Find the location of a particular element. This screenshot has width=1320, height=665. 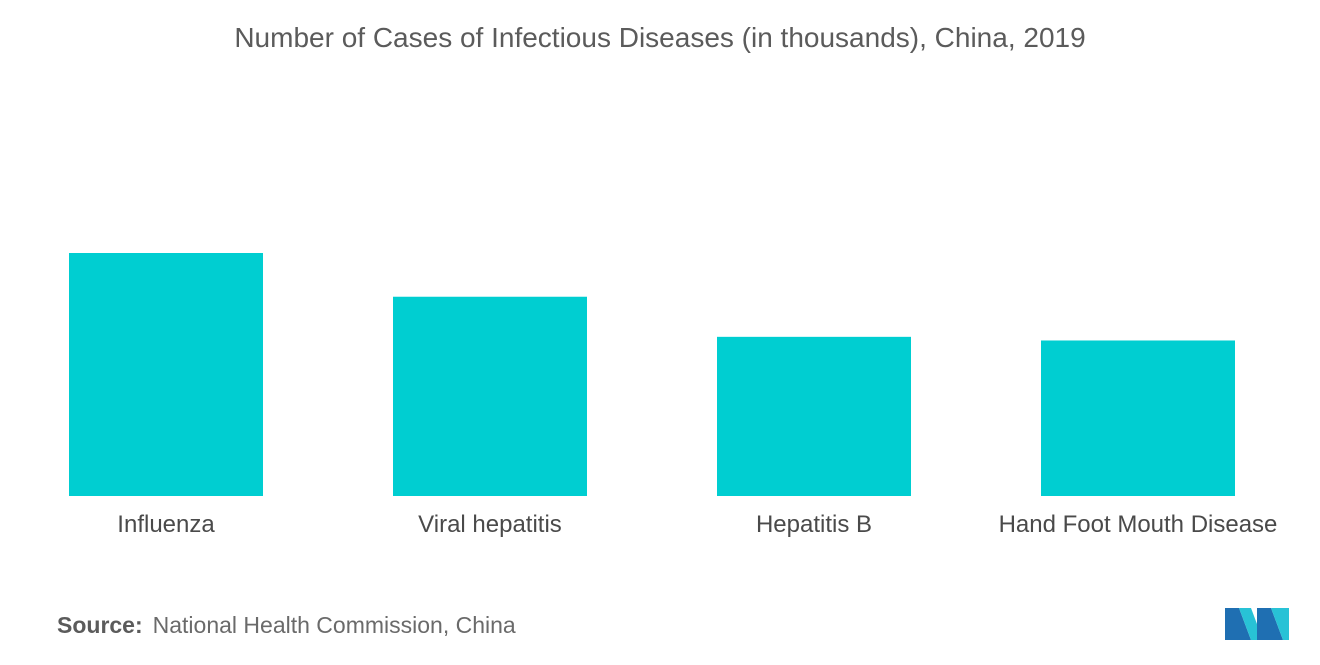

source-label: Source: is located at coordinates (100, 625).